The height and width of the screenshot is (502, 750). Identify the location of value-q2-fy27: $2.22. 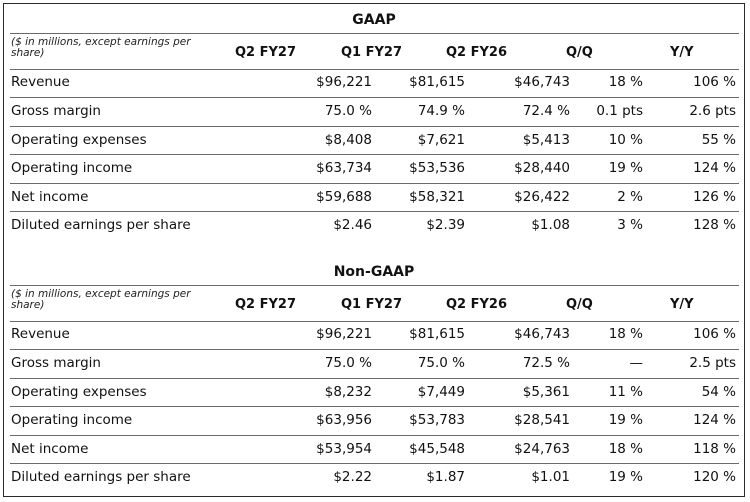
(352, 477).